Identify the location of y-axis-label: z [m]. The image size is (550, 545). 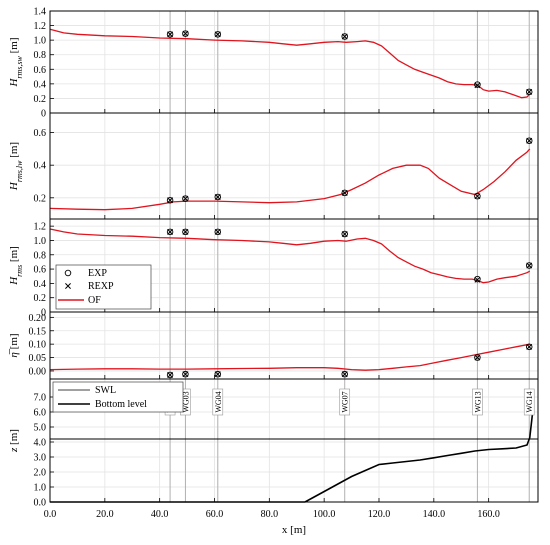
(14, 441).